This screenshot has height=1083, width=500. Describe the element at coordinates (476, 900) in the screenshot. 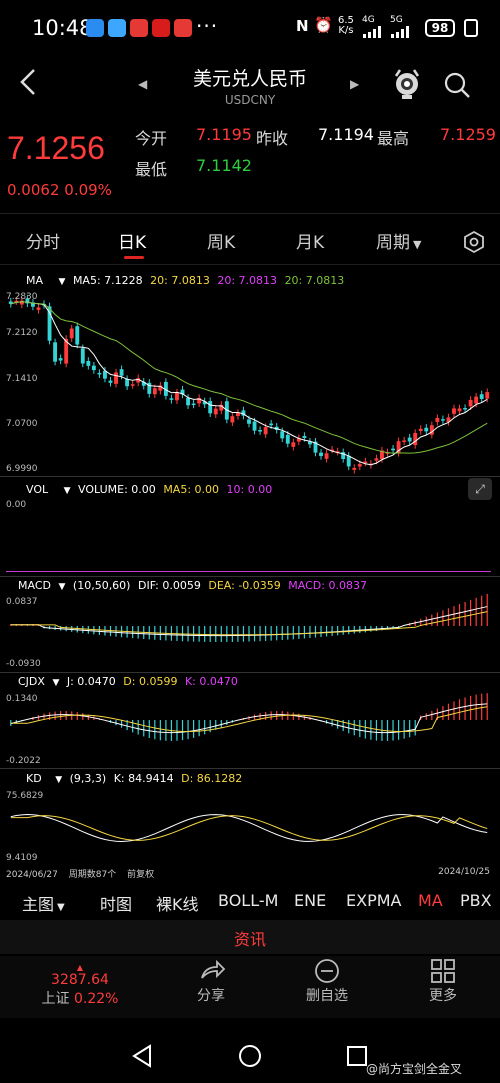

I see `subtab-pbx: PBX` at that location.